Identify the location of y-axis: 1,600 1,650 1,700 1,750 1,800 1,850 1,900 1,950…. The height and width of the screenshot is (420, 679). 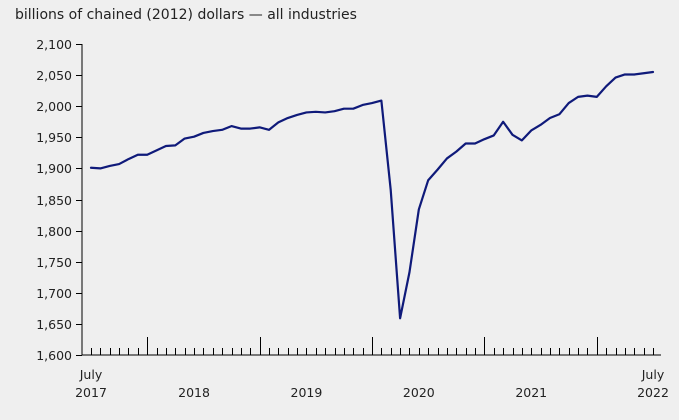
(59, 200).